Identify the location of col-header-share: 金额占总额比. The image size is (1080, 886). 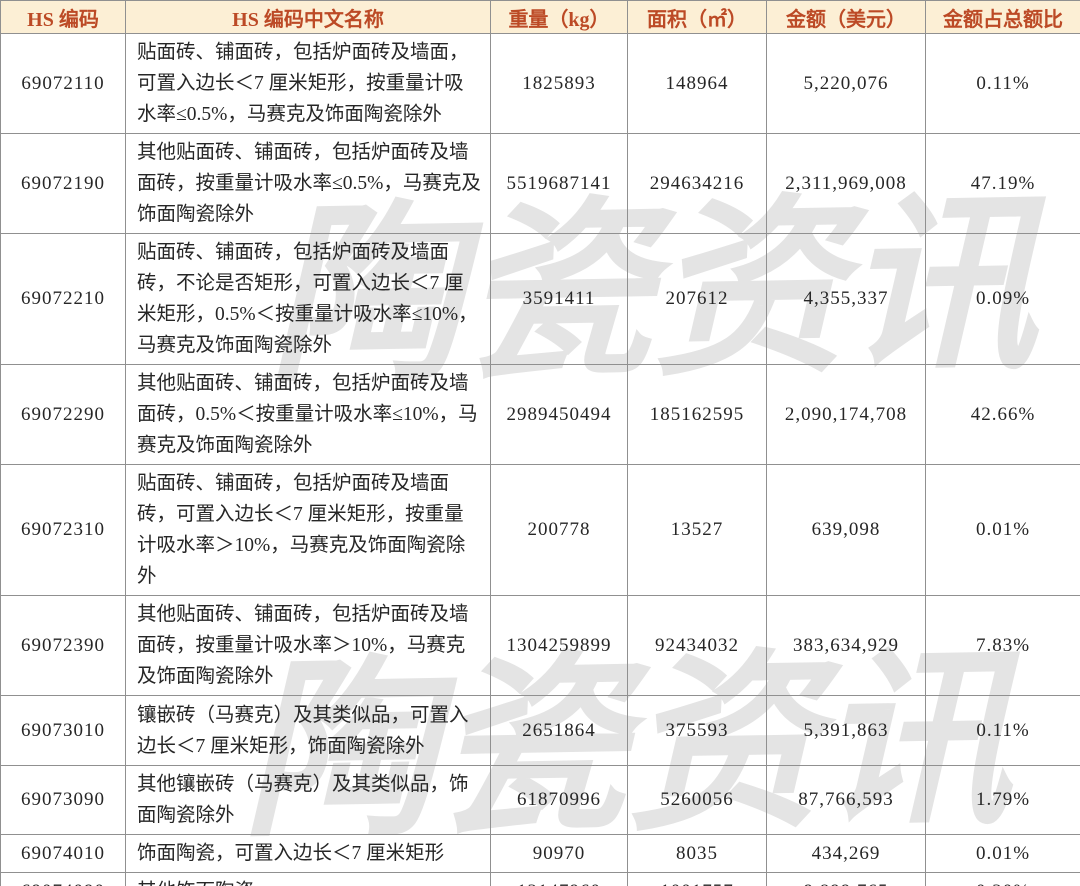
(1002, 17).